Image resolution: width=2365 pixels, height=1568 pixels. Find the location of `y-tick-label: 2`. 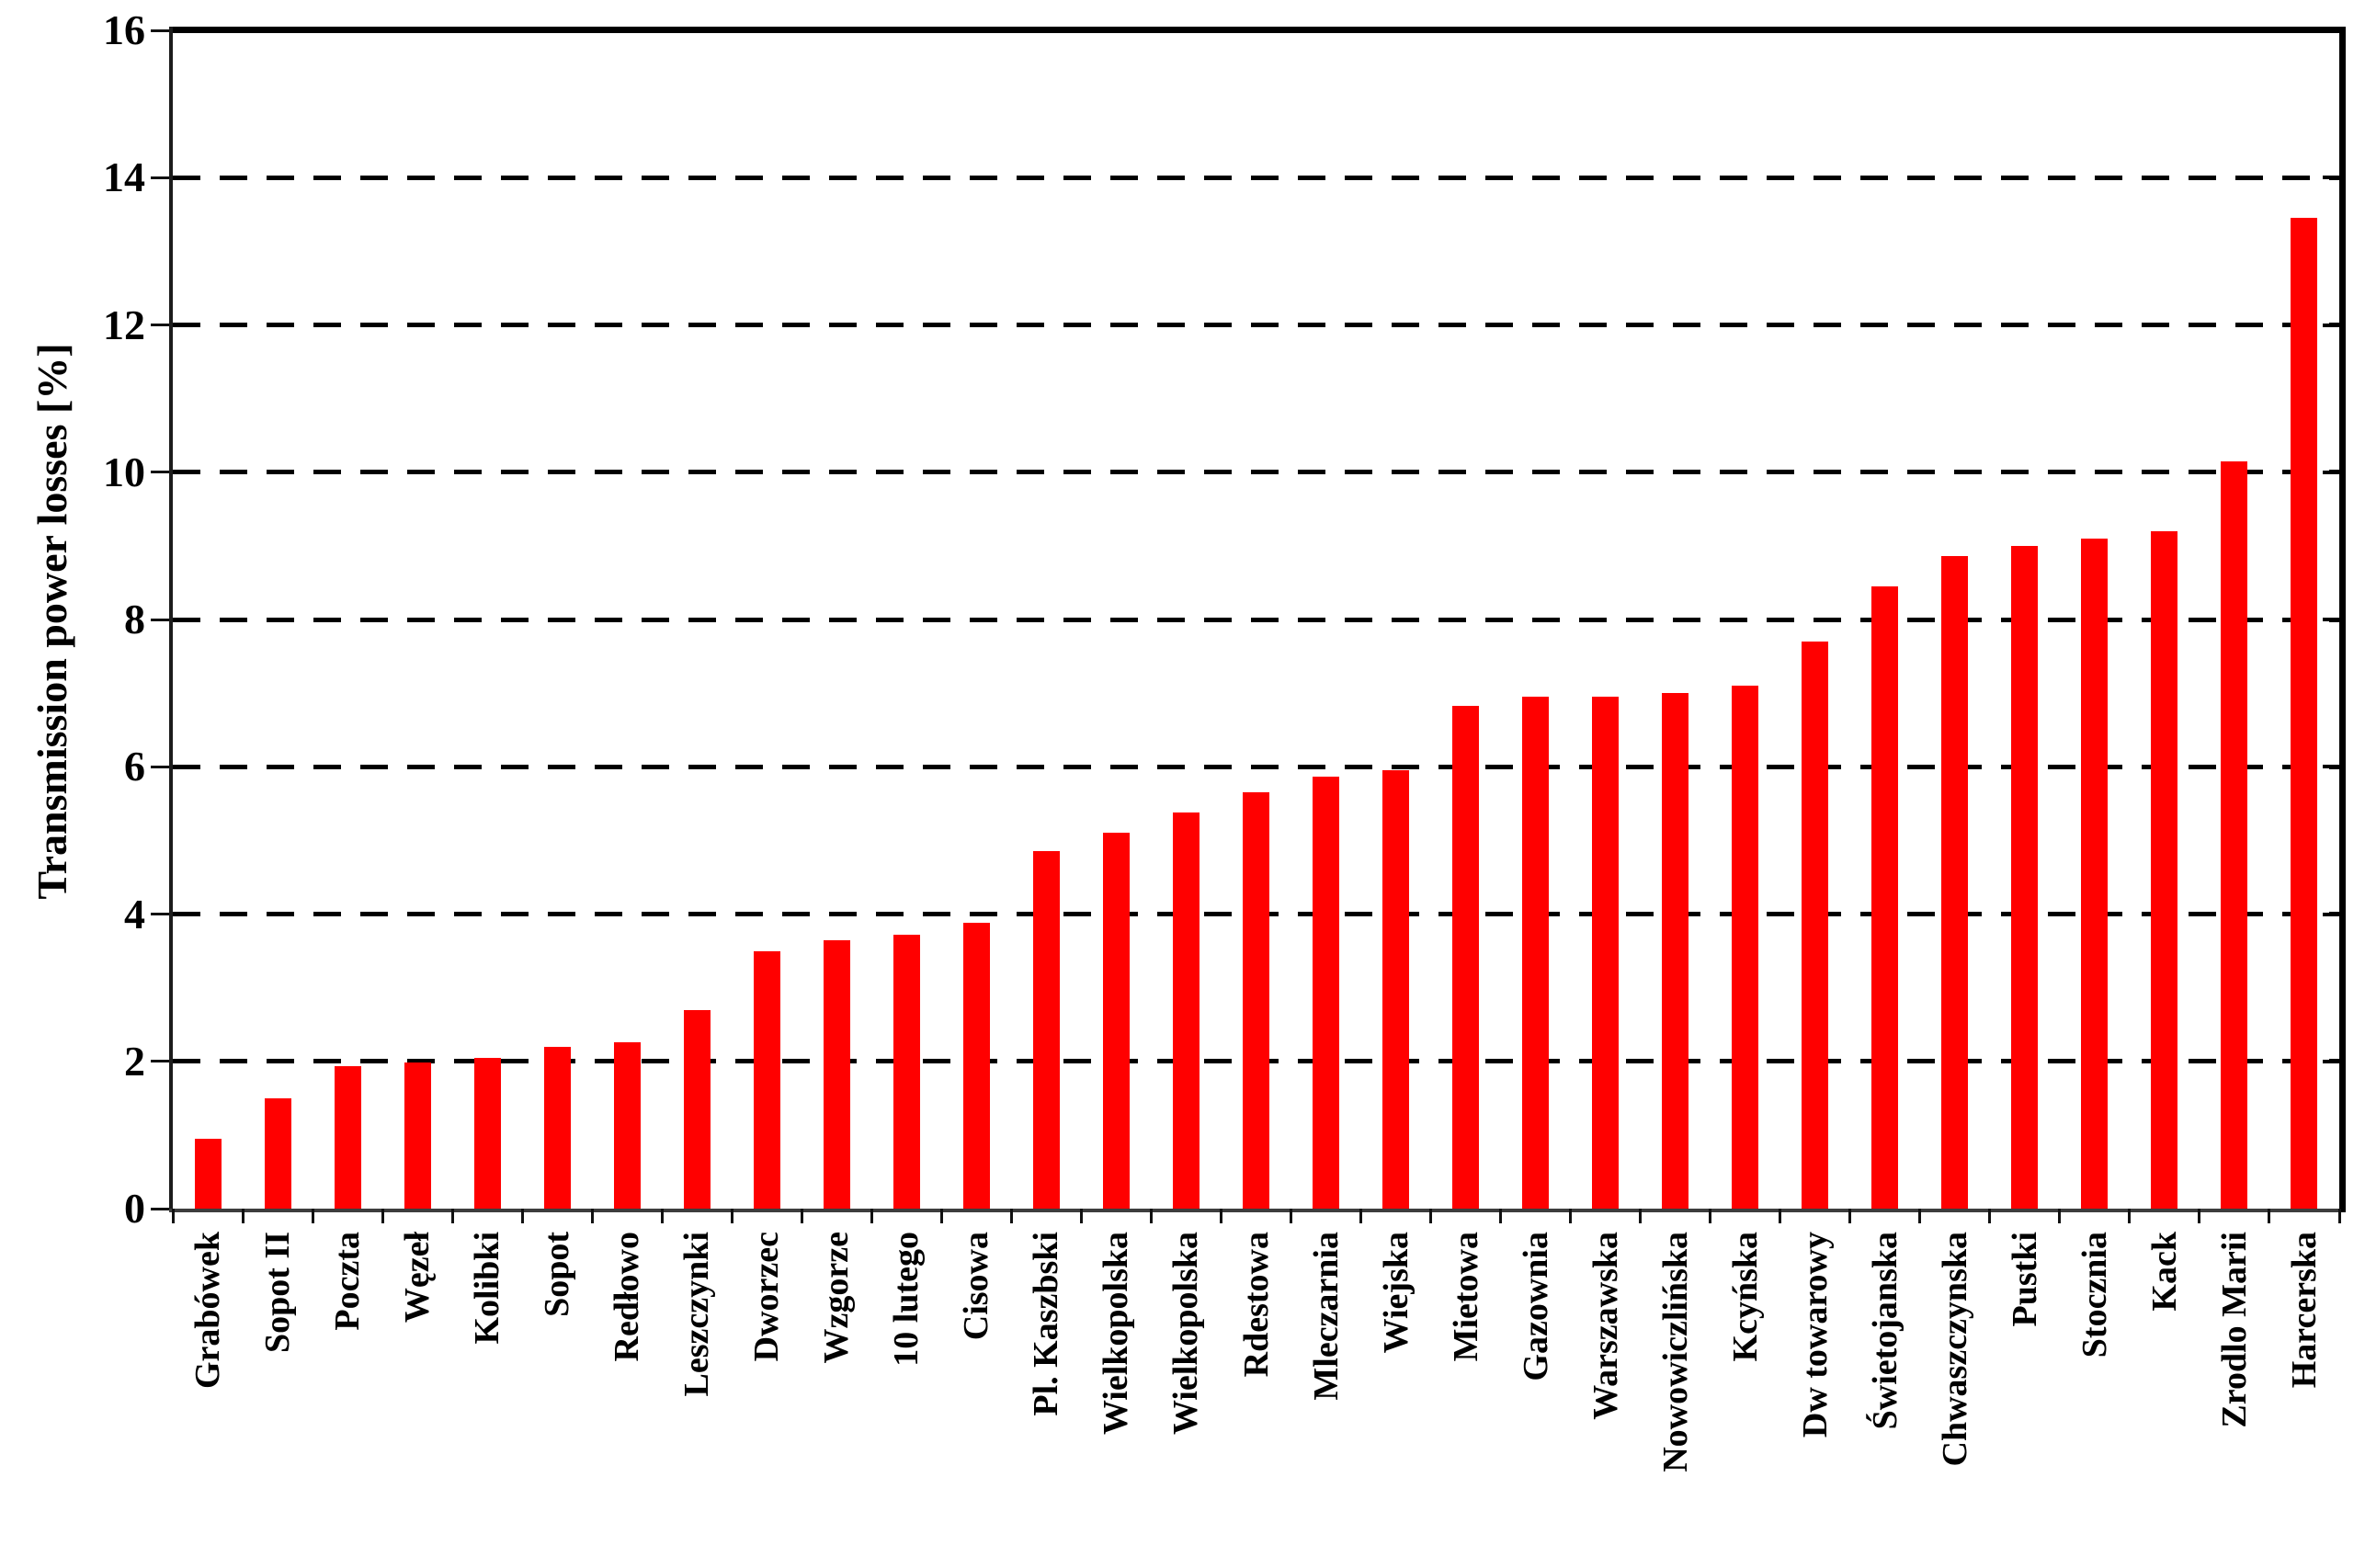

y-tick-label: 2 is located at coordinates (134, 1061).